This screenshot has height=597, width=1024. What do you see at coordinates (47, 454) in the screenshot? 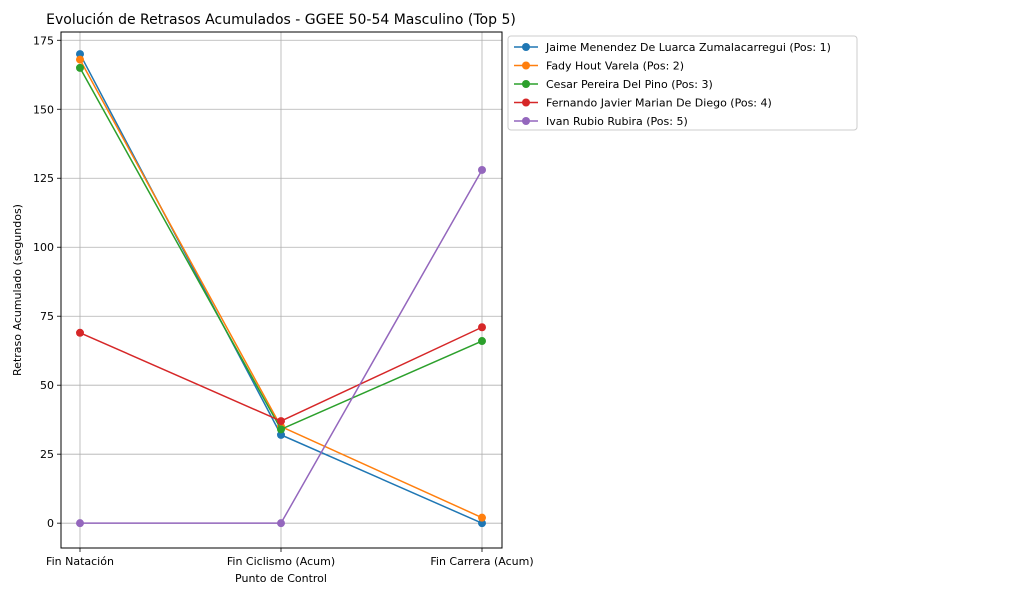
I see `y-tick-label: 25` at bounding box center [47, 454].